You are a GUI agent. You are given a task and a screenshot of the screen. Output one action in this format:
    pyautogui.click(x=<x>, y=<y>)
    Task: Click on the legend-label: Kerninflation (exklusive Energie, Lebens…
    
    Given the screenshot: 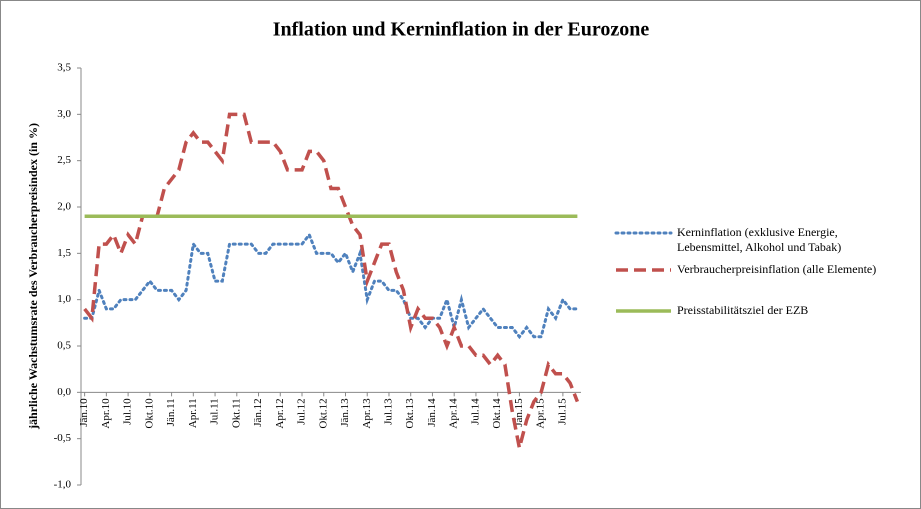 What is the action you would take?
    pyautogui.click(x=759, y=239)
    